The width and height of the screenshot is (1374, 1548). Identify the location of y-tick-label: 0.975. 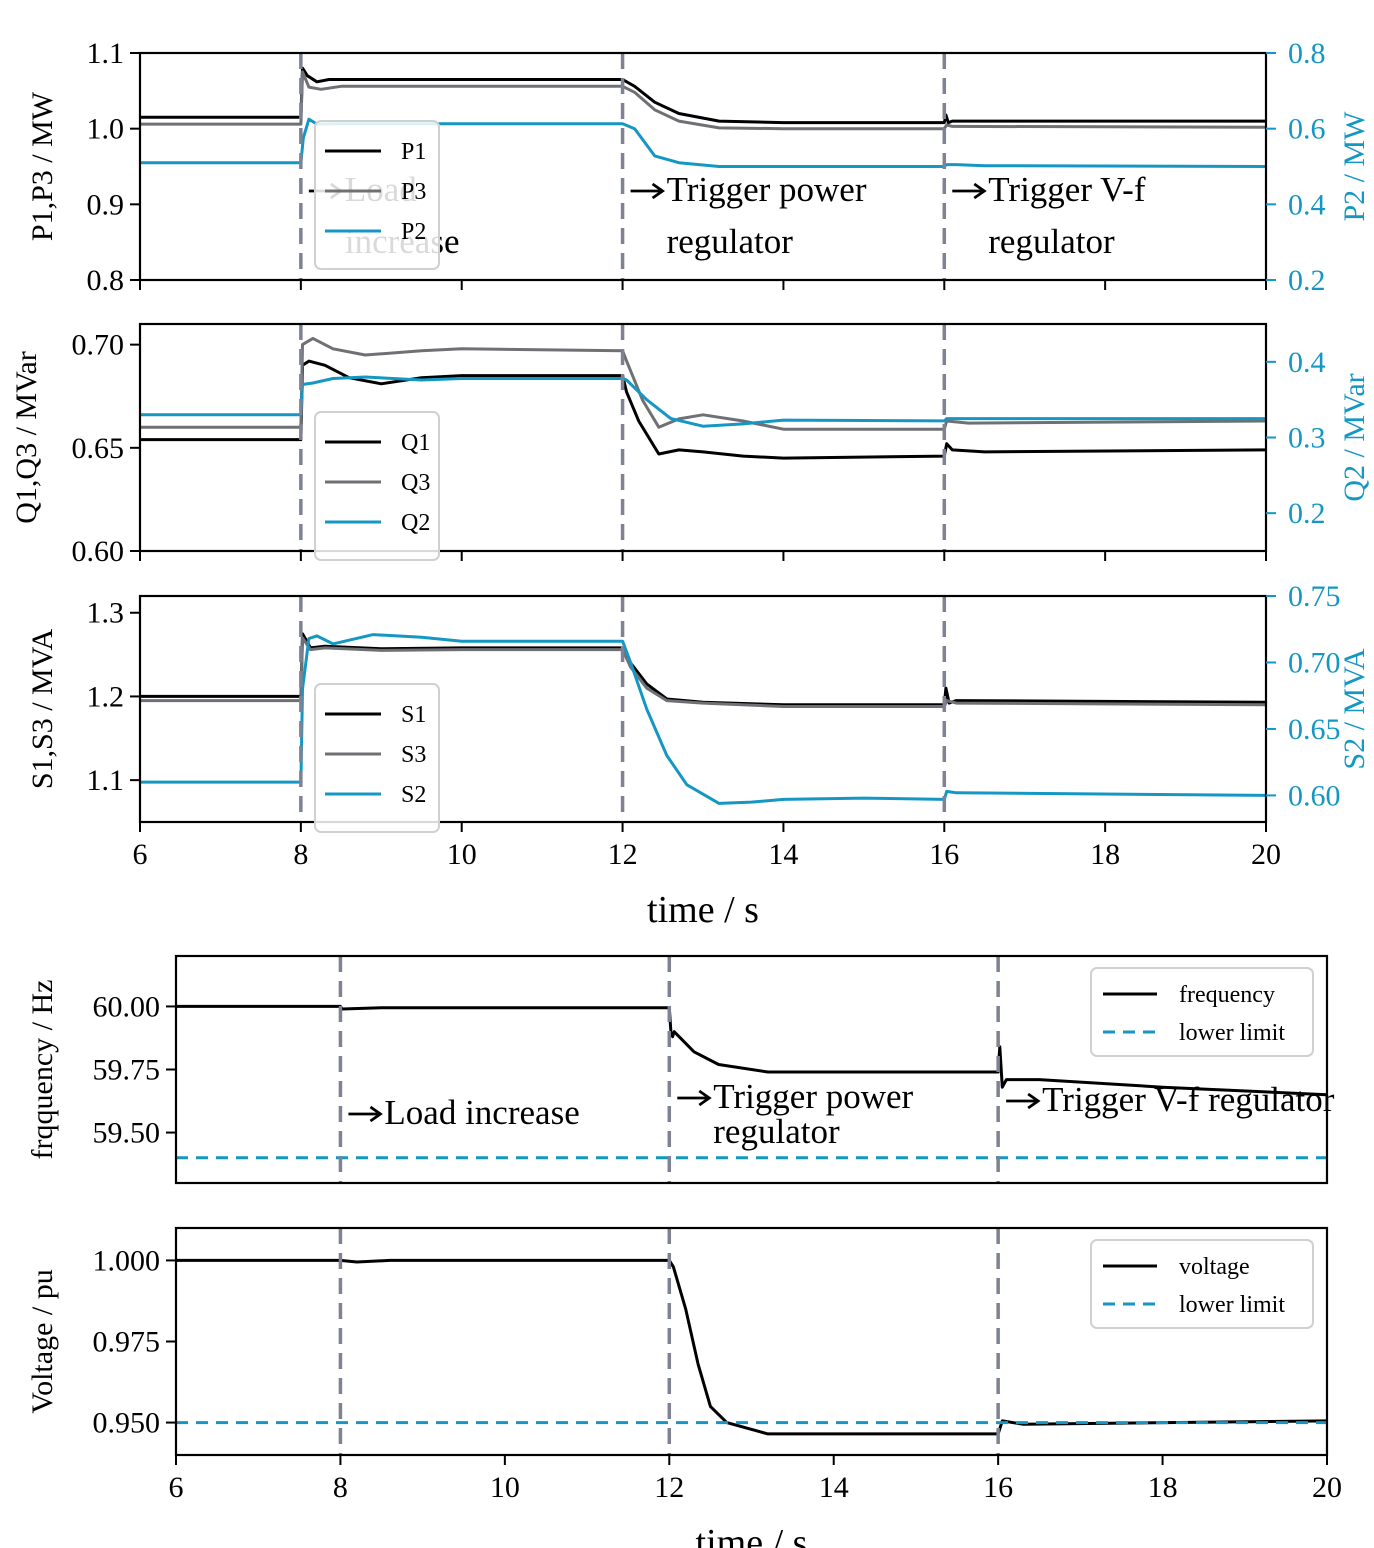
(127, 1342).